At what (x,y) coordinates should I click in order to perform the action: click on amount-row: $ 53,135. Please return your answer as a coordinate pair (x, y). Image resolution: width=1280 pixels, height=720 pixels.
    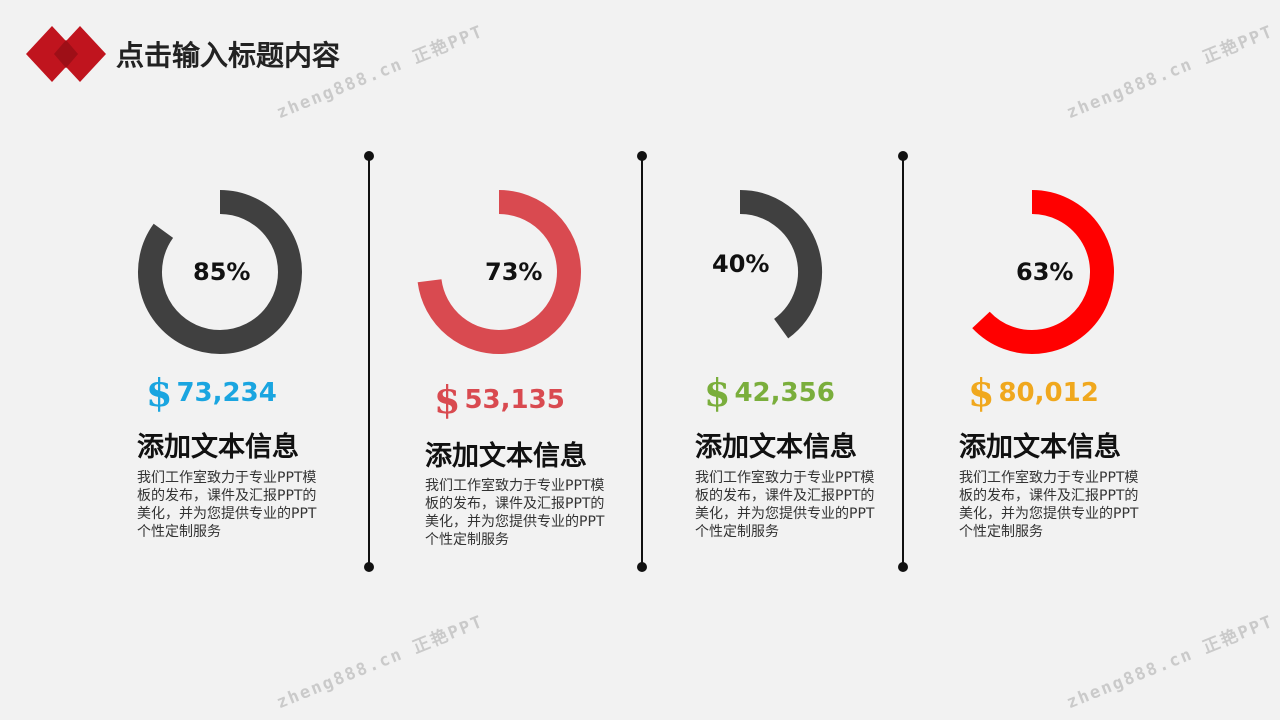
    Looking at the image, I should click on (499, 400).